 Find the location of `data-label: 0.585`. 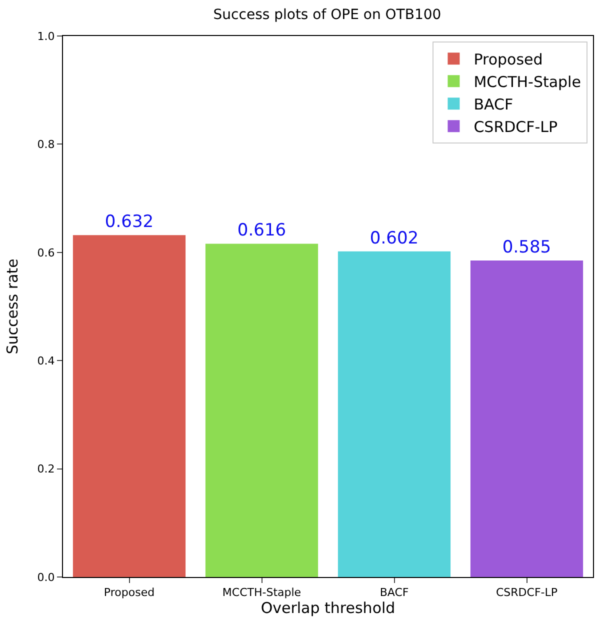

data-label: 0.585 is located at coordinates (527, 248).